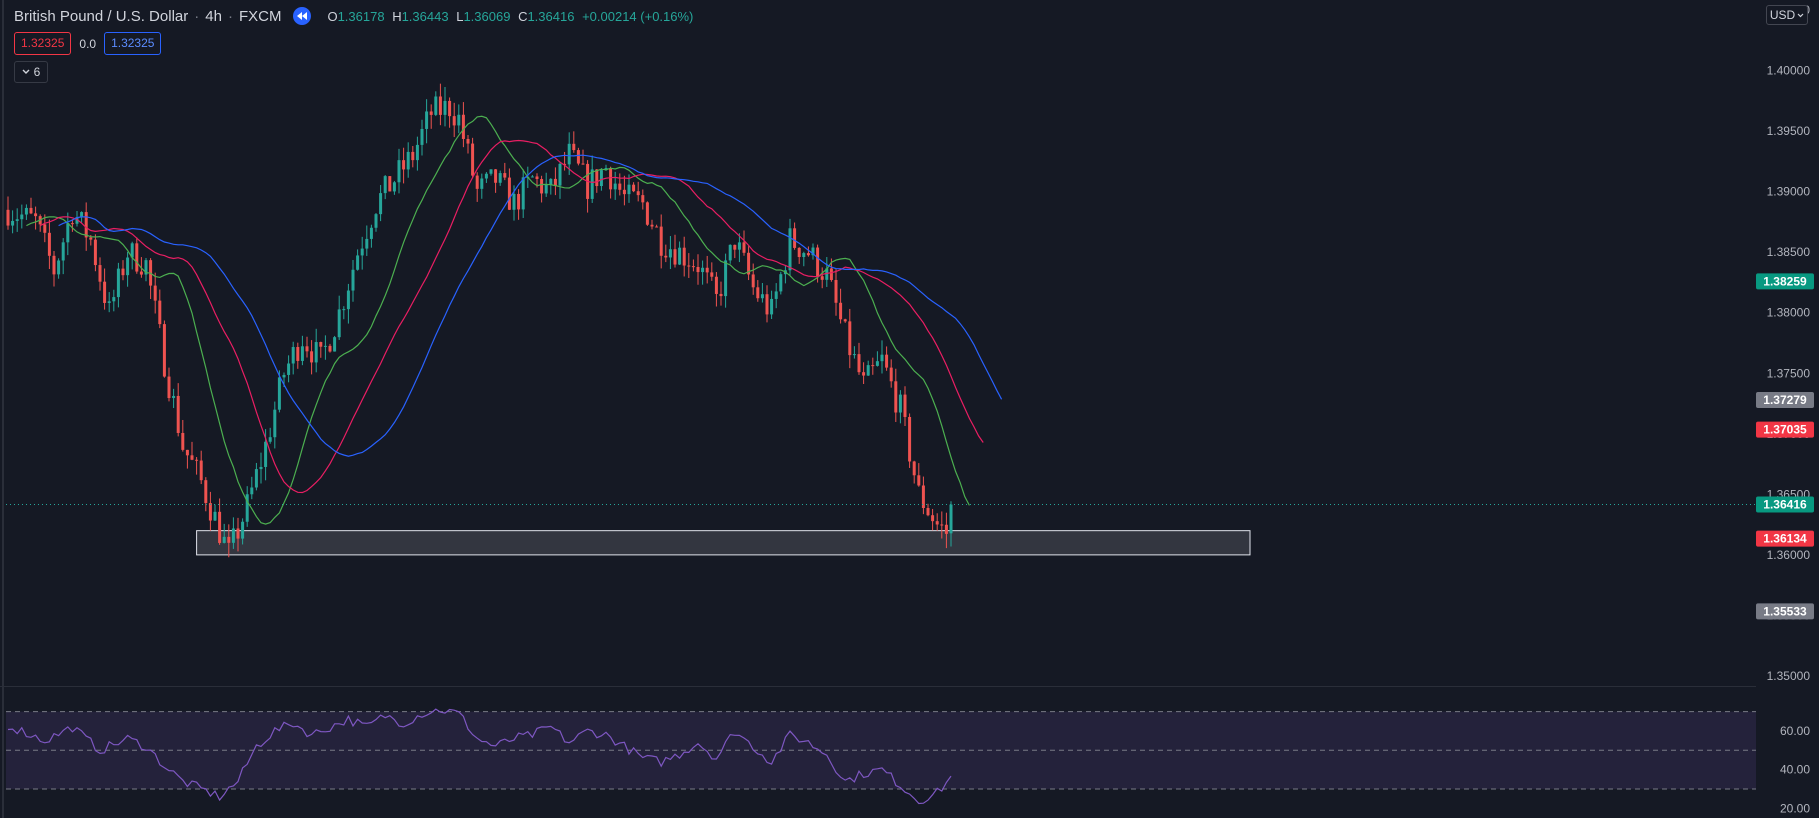  What do you see at coordinates (101, 16) in the screenshot?
I see `symbol-name: British Pound / U.S. Dollar` at bounding box center [101, 16].